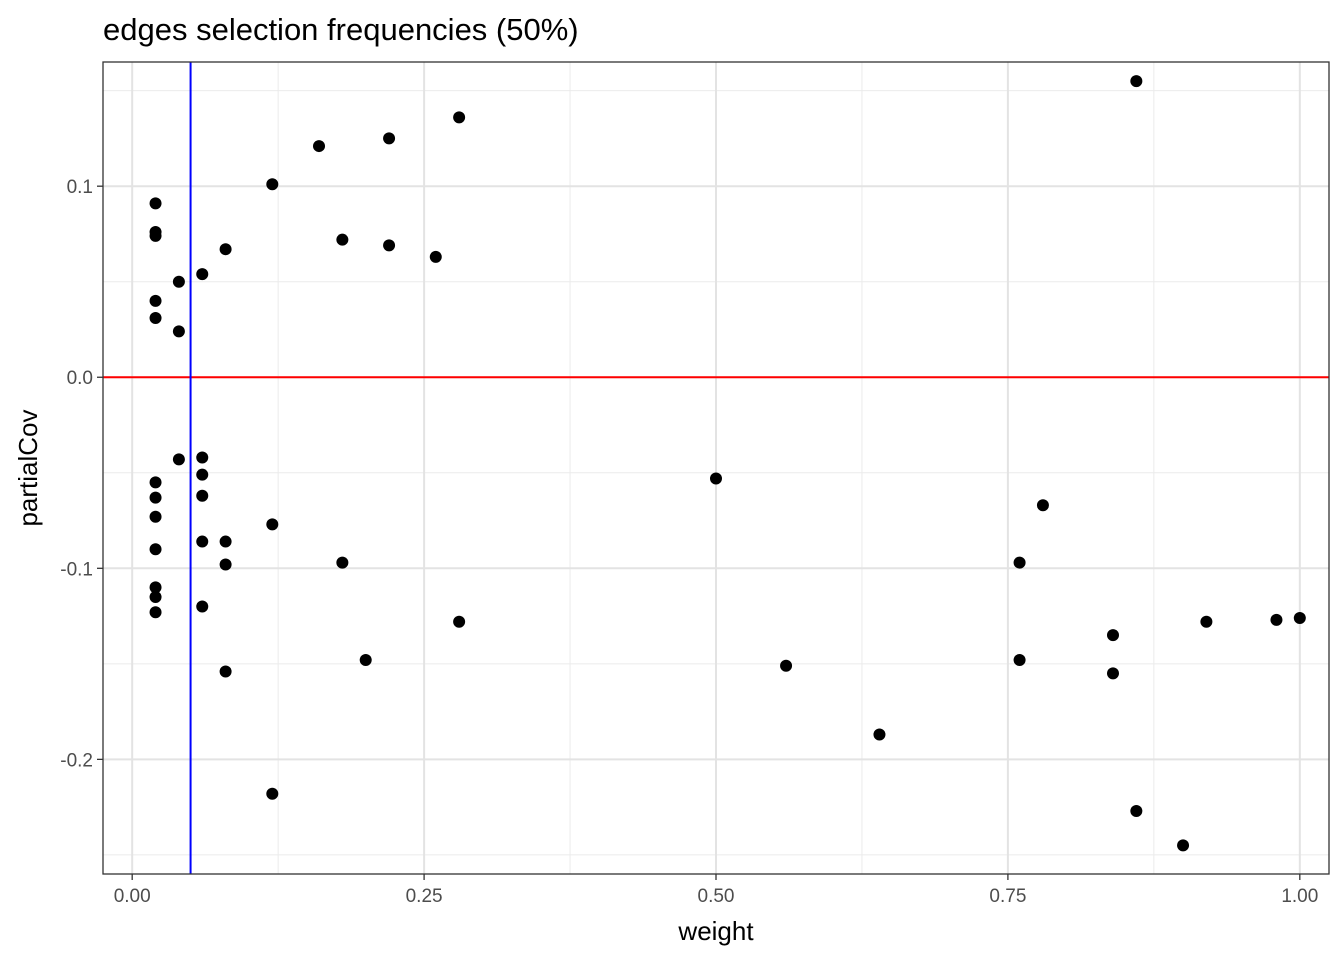 Image resolution: width=1344 pixels, height=960 pixels. What do you see at coordinates (715, 931) in the screenshot?
I see `x-axis-title: weight` at bounding box center [715, 931].